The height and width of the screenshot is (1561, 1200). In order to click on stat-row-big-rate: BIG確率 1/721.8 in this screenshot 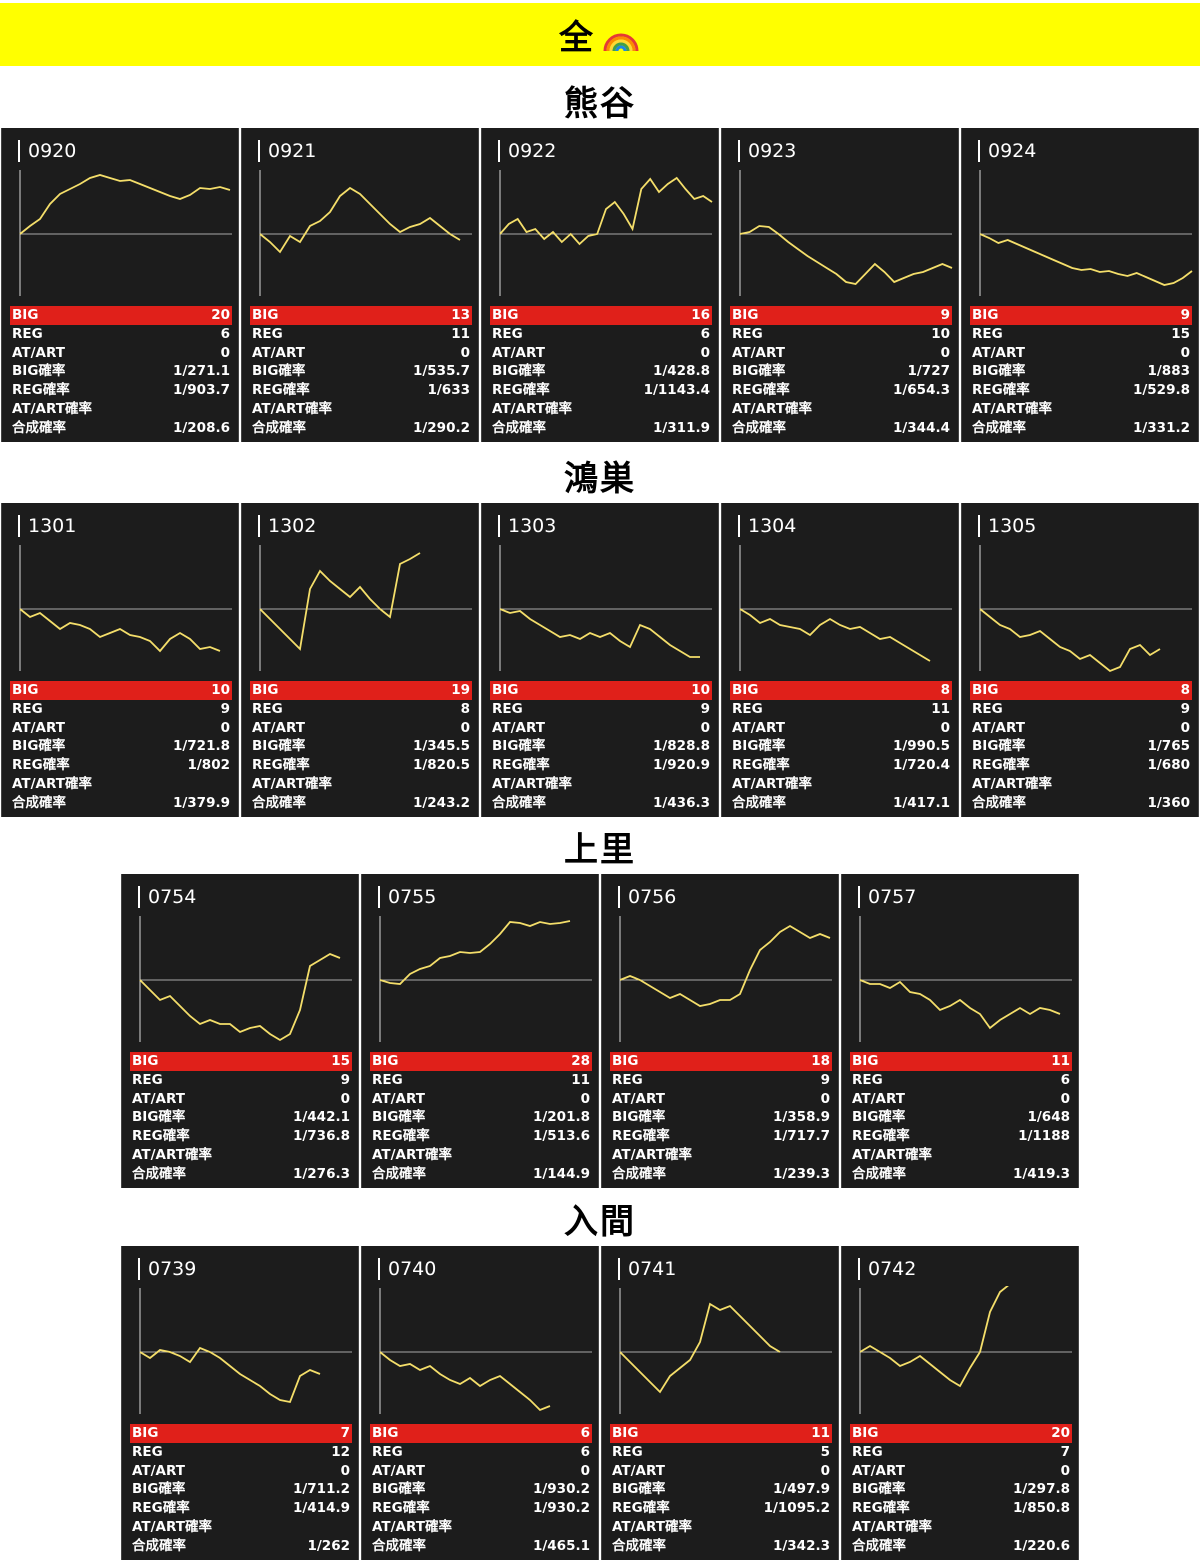, I will do `click(121, 746)`.